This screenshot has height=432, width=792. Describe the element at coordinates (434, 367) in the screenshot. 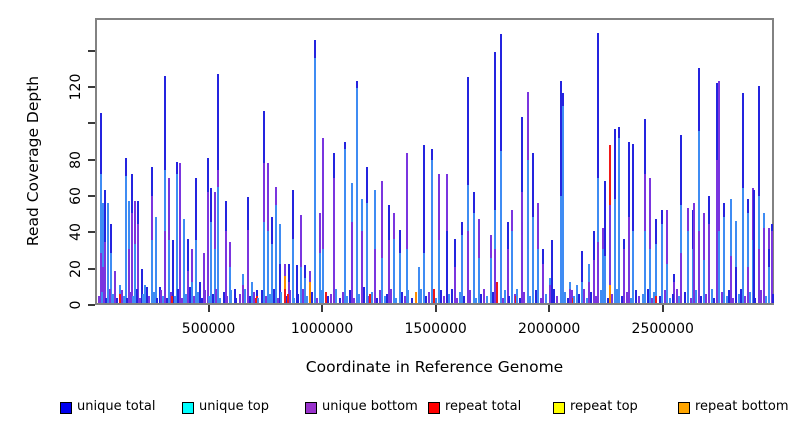

I see `x-axis-title: Coordinate in Reference Genome` at that location.